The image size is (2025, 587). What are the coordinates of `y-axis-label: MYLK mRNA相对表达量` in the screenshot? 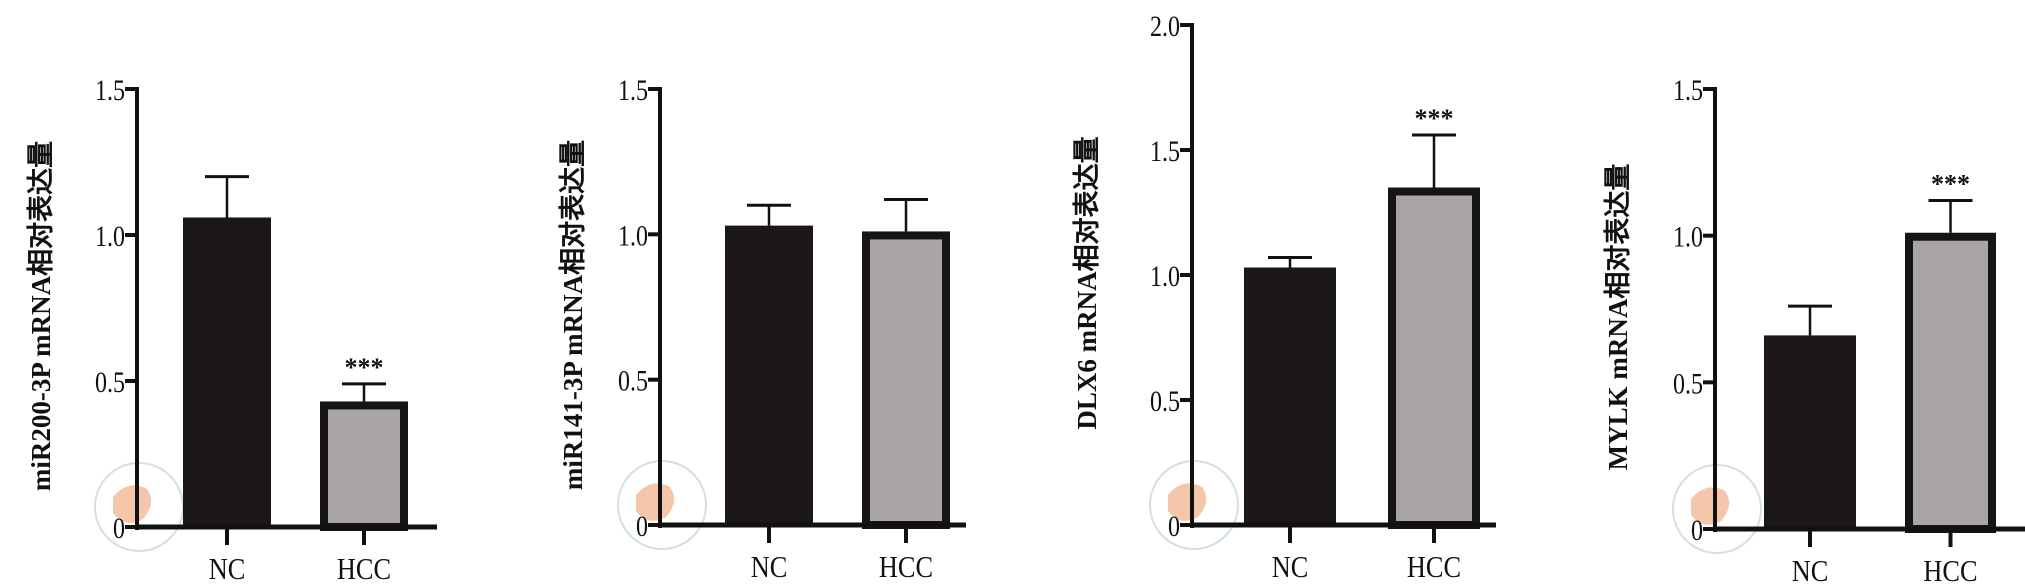 It's located at (1618, 317).